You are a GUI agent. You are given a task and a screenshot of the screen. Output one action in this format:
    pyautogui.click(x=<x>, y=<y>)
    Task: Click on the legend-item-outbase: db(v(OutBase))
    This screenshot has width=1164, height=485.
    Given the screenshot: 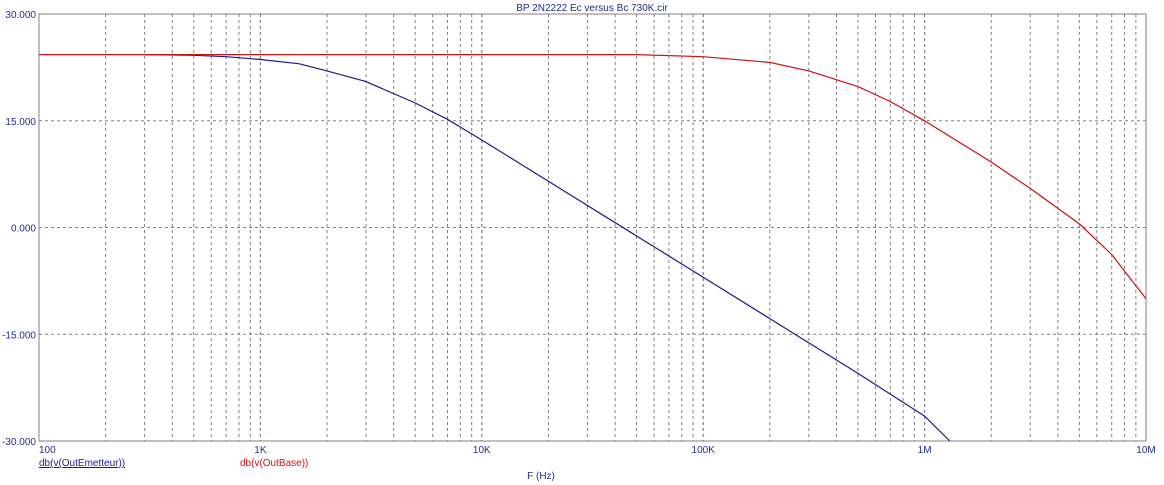 What is the action you would take?
    pyautogui.click(x=274, y=463)
    